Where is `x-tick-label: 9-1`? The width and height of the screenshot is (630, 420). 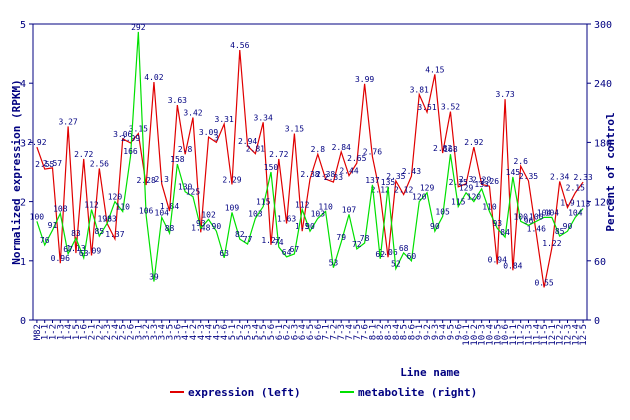
x-tick-label: 9-1 is located at coordinates (420, 332).